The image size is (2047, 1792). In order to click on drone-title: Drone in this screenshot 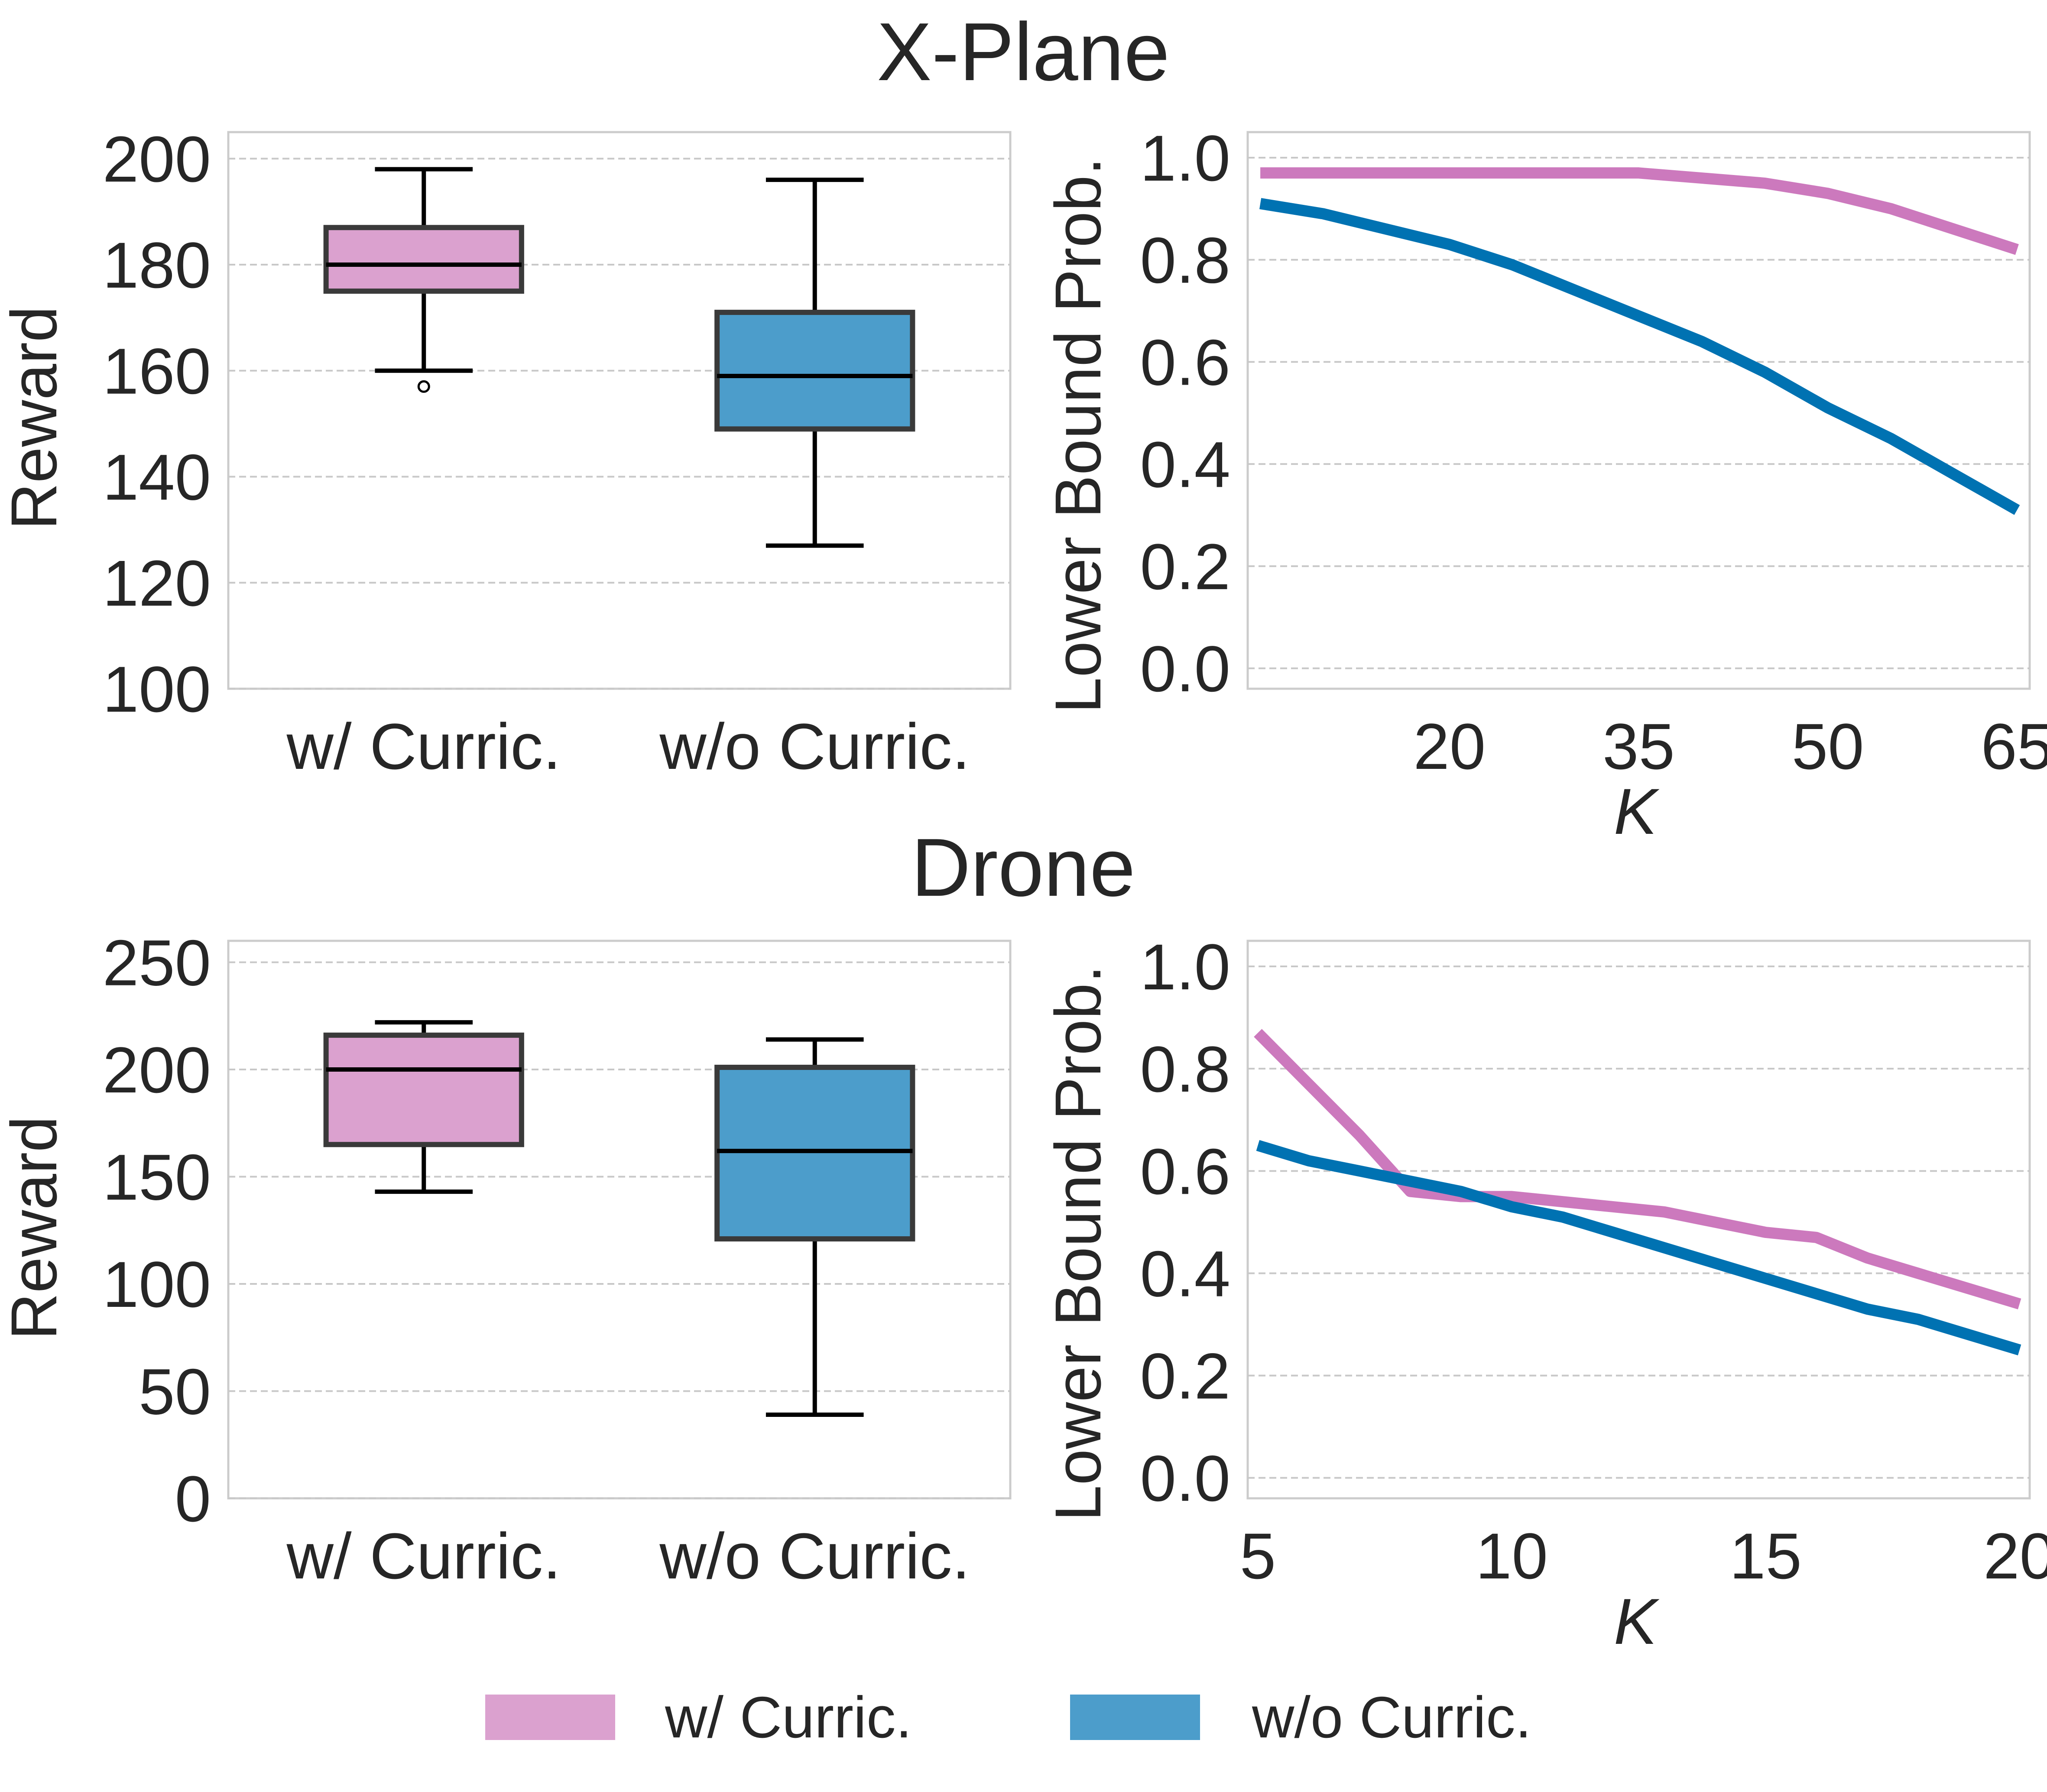, I will do `click(1023, 868)`.